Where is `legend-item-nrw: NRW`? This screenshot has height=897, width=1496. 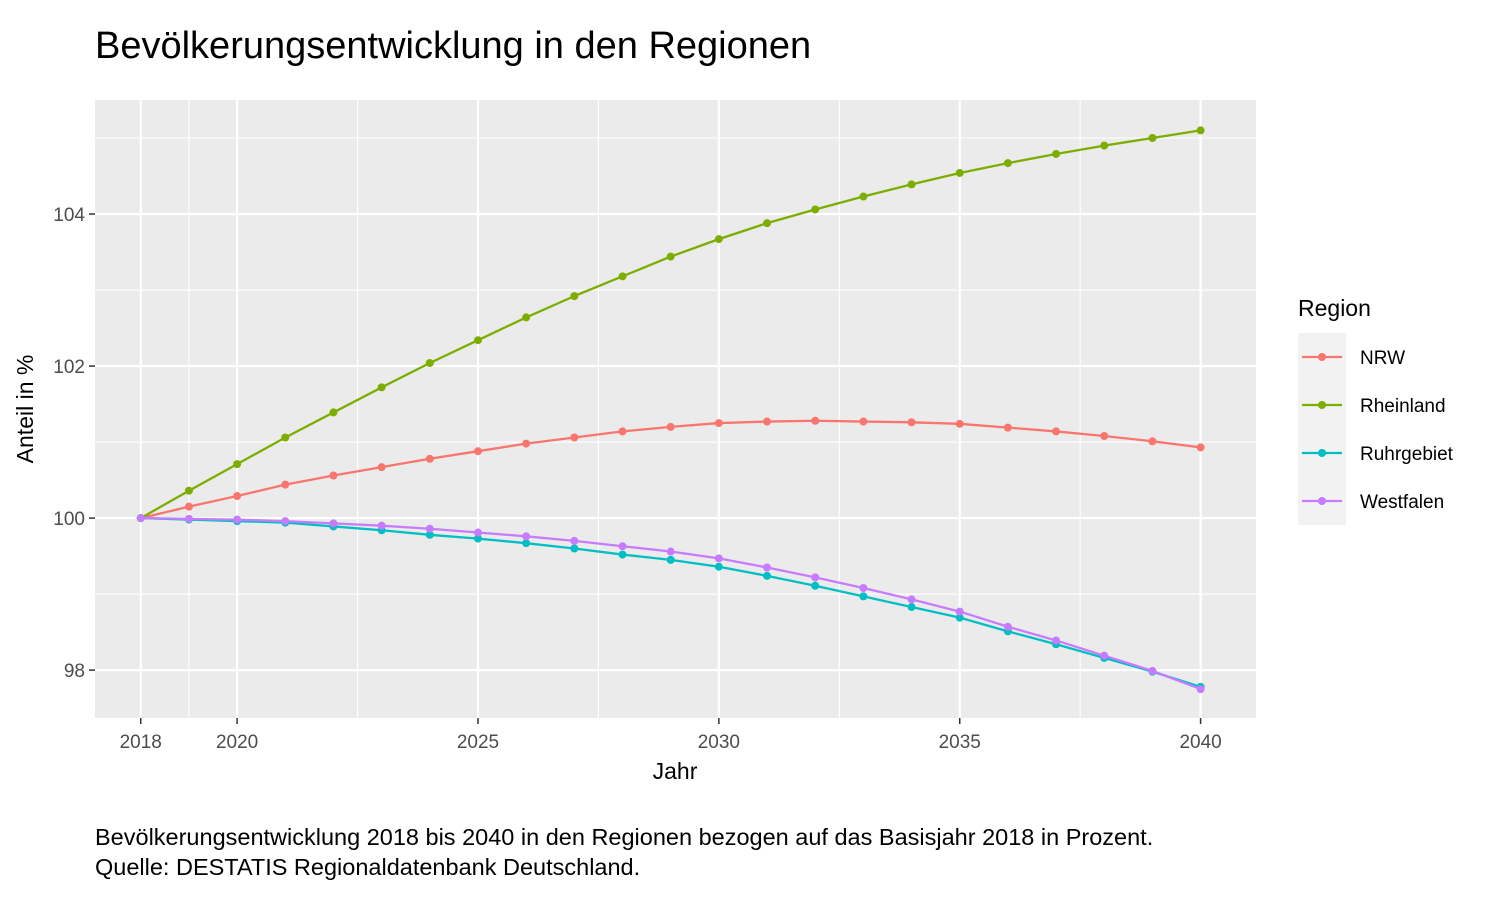
legend-item-nrw: NRW is located at coordinates (1353, 358).